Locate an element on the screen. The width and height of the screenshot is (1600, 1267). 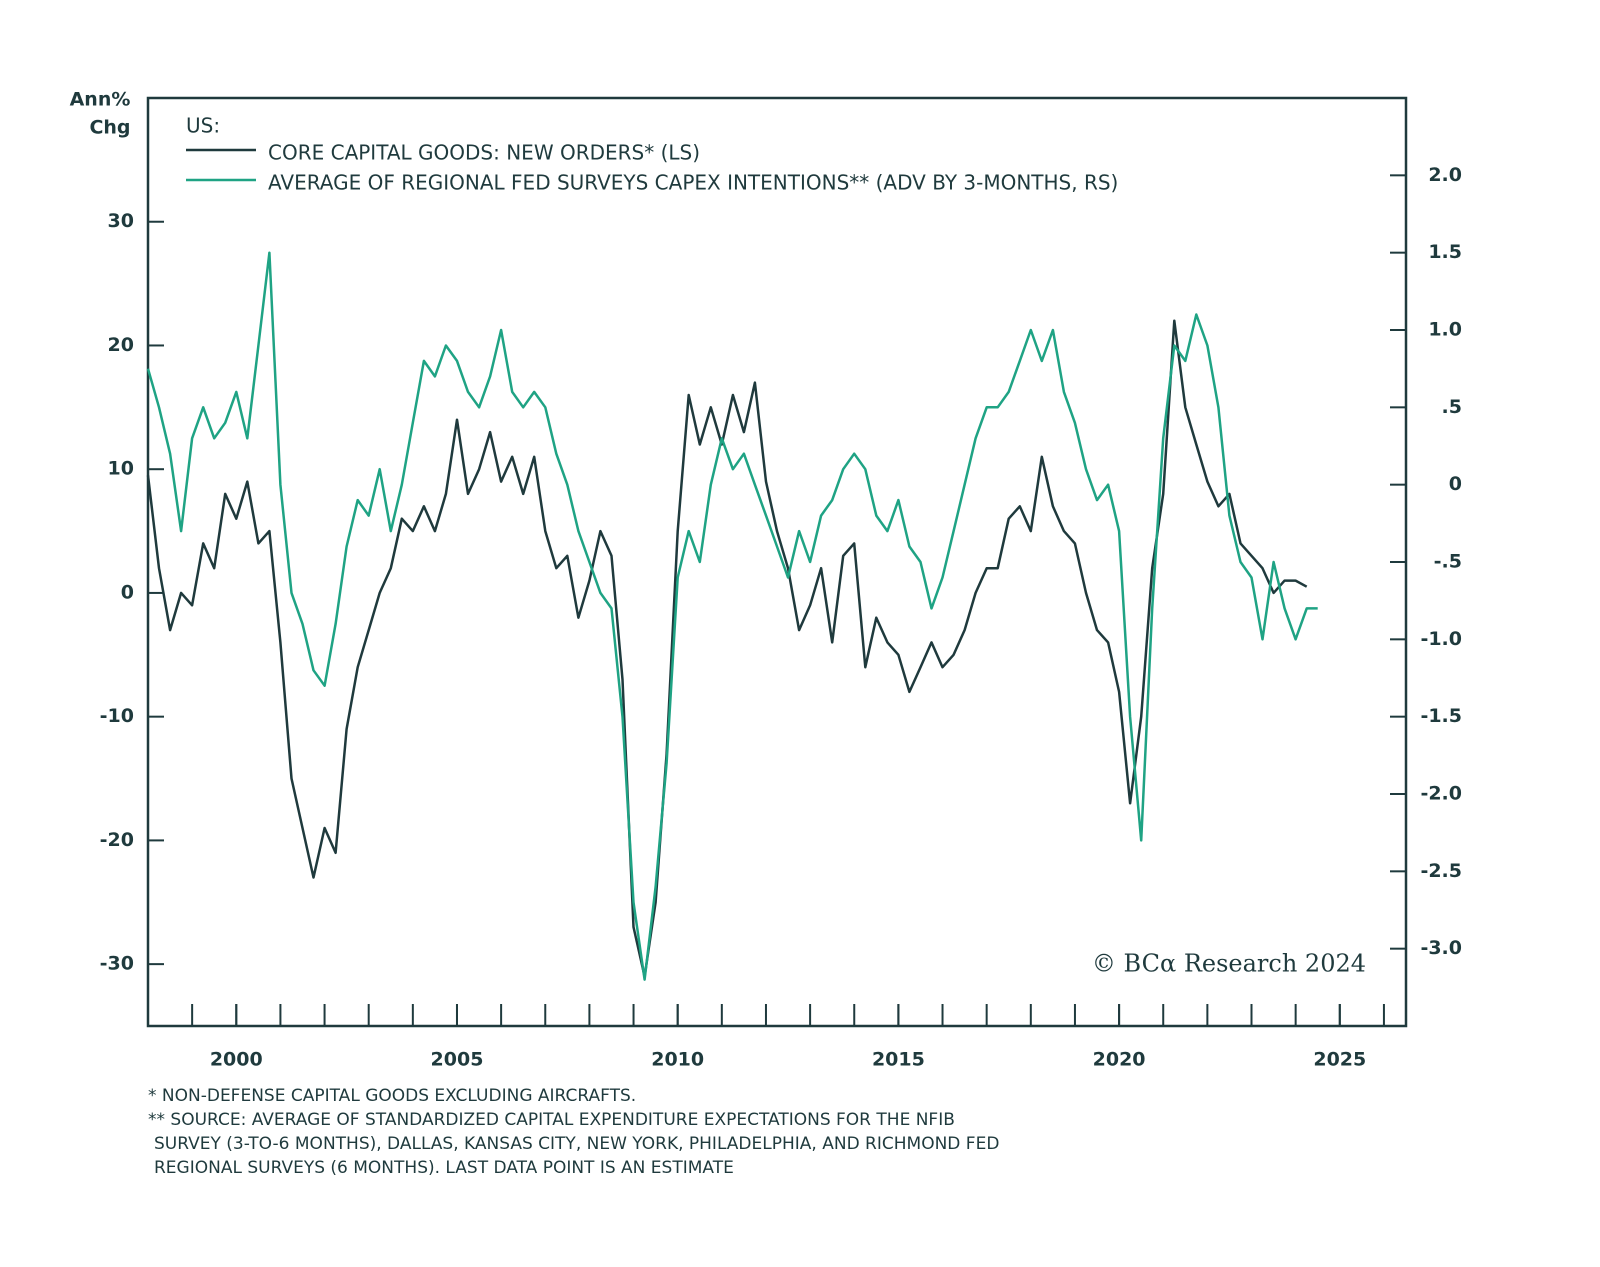
y-tick-label: 30 is located at coordinates (121, 221).